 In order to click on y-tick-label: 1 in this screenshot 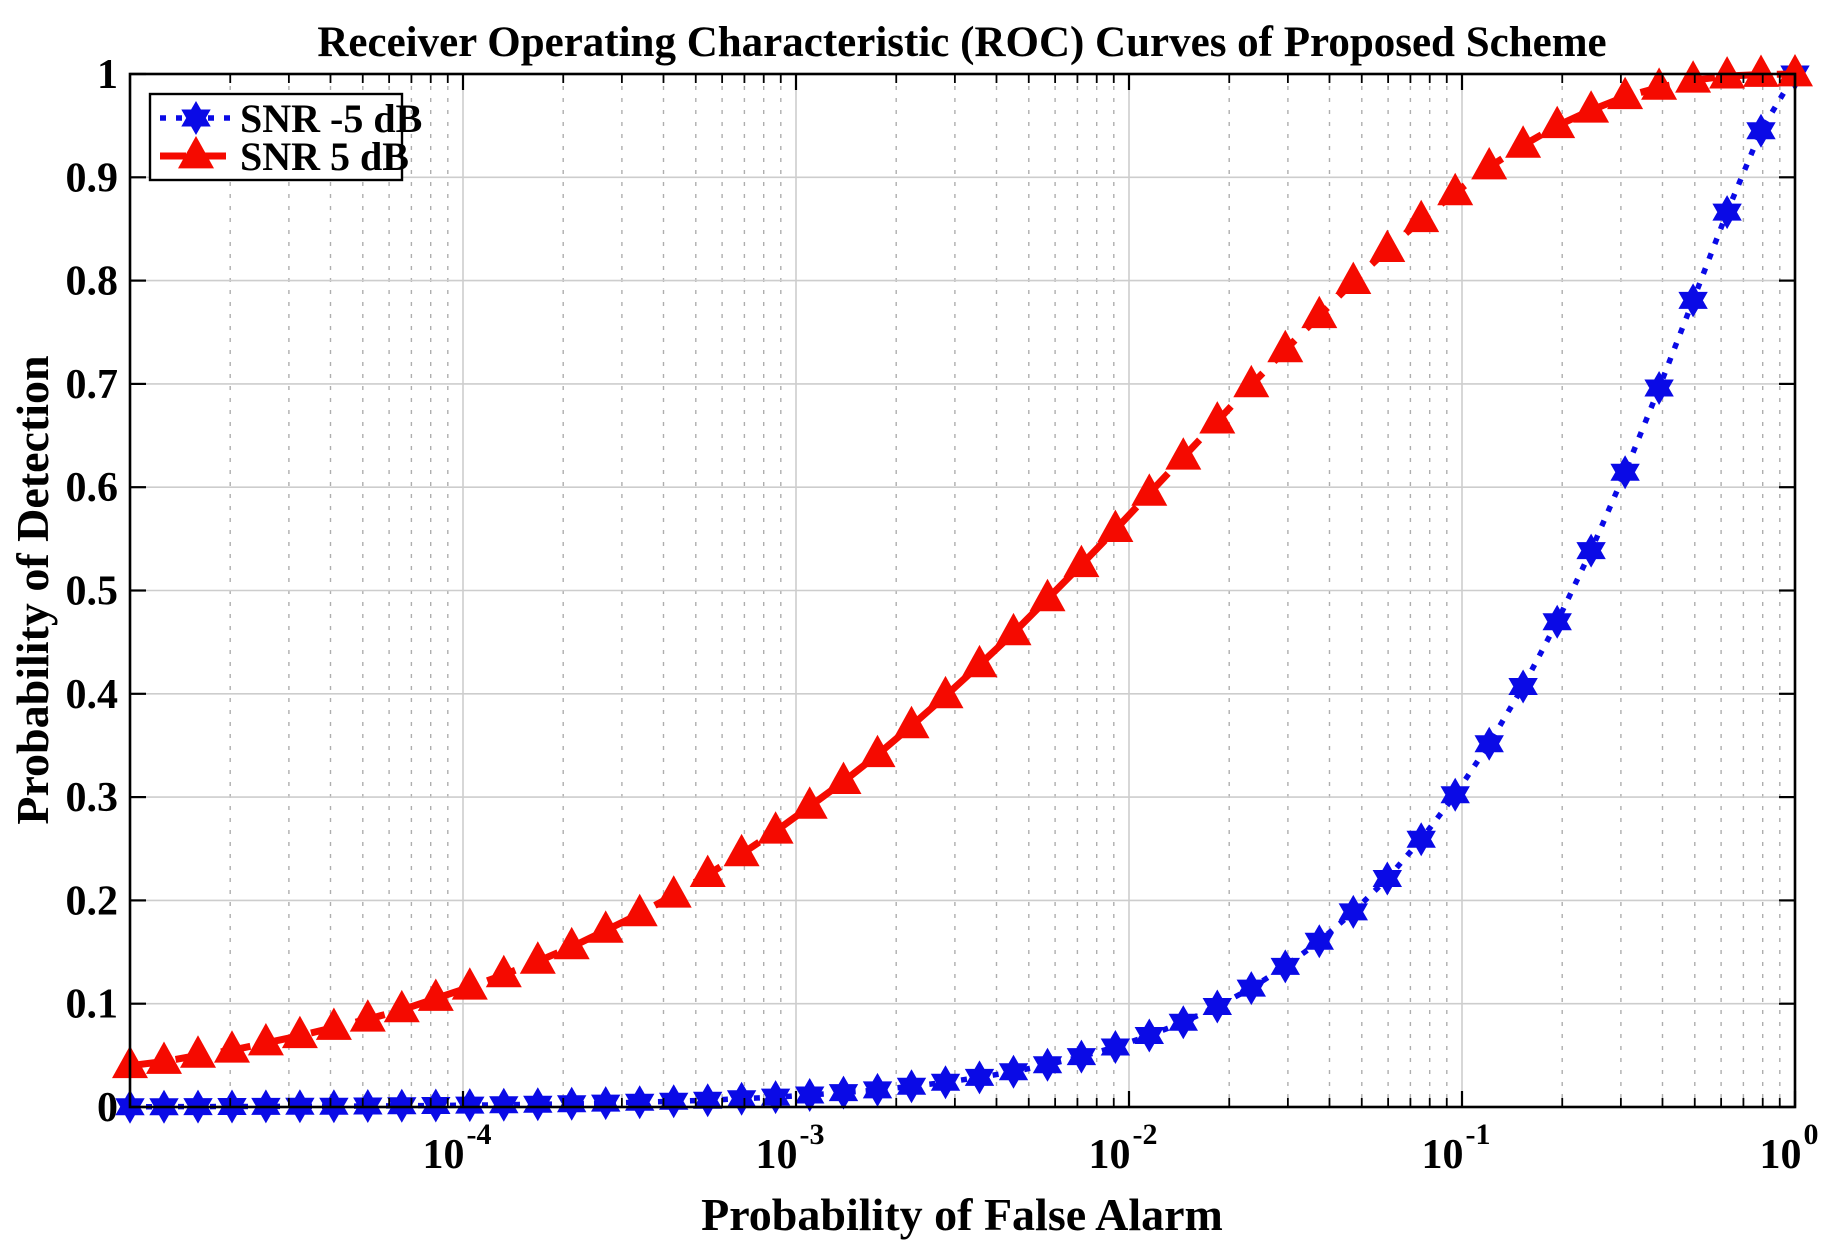, I will do `click(107, 75)`.